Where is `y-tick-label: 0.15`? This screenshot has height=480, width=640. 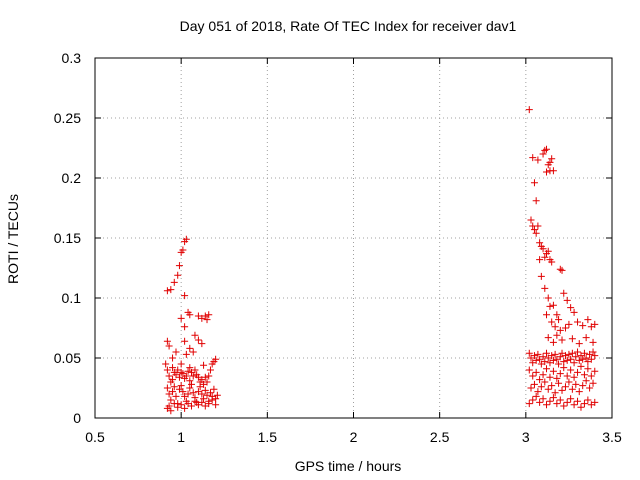 y-tick-label: 0.15 is located at coordinates (67, 238).